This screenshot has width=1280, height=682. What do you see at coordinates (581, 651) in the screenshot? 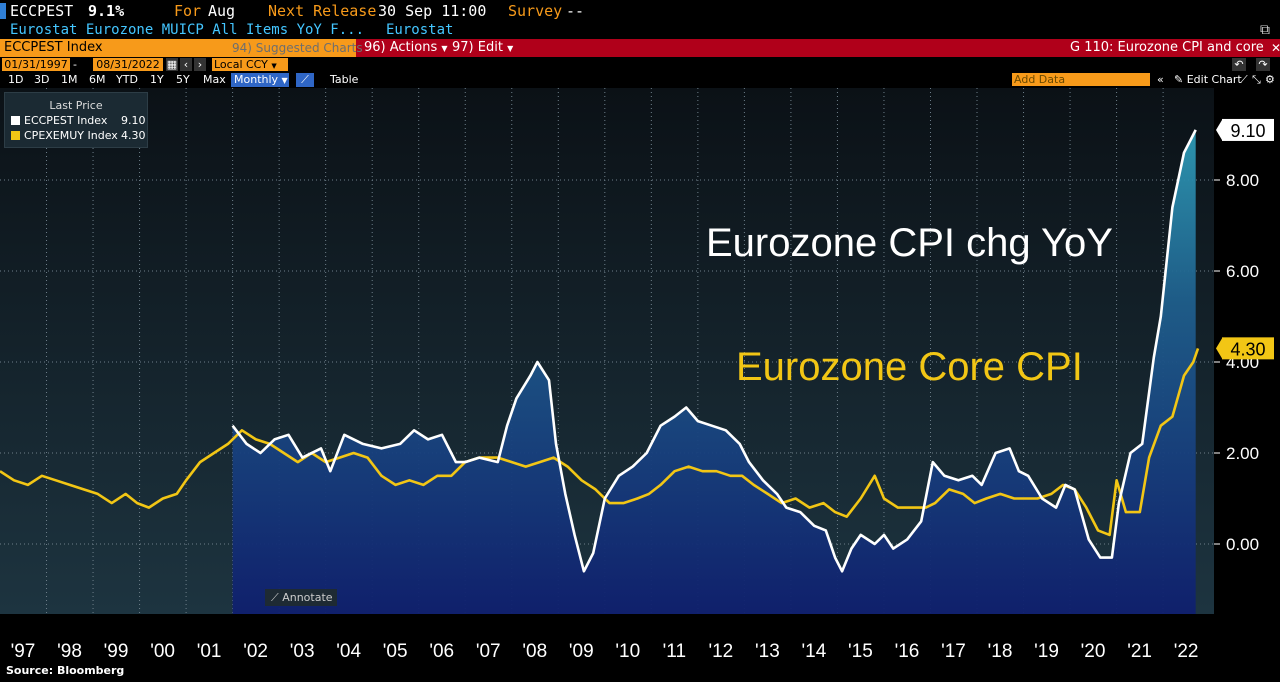
I see `x-tick-label: '09` at bounding box center [581, 651].